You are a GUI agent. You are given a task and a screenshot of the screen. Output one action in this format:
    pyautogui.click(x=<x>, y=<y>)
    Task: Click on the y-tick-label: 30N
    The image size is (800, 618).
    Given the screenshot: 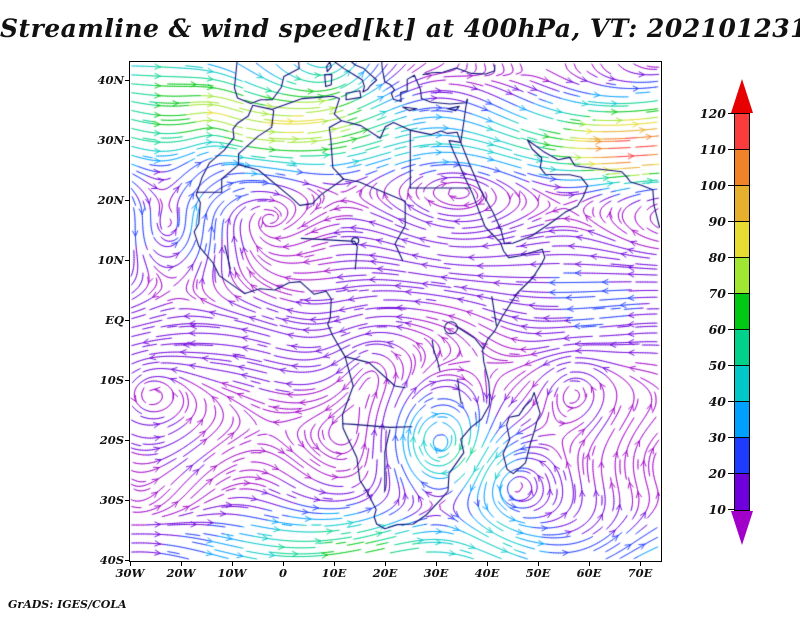 What is the action you would take?
    pyautogui.click(x=110, y=140)
    